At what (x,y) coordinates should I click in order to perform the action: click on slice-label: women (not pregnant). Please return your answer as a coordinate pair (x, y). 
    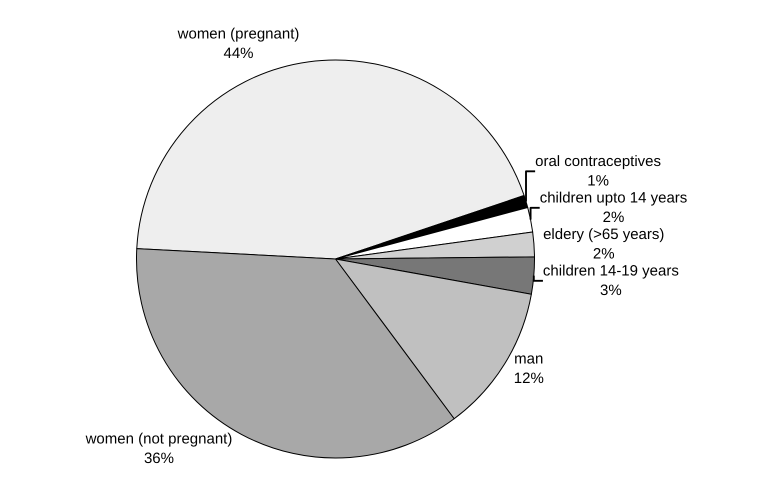
    Looking at the image, I should click on (158, 439).